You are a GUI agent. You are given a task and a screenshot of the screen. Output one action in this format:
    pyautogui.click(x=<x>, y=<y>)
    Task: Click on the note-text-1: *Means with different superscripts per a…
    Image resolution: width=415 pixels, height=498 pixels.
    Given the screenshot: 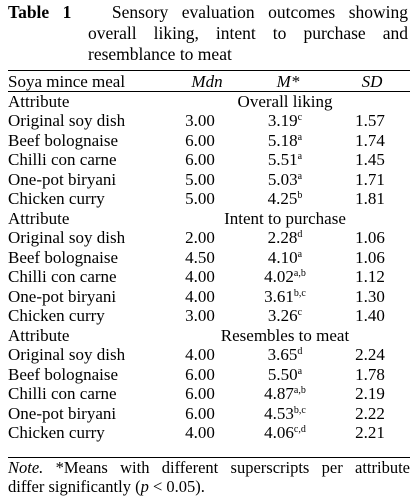 What is the action you would take?
    pyautogui.click(x=226, y=467)
    